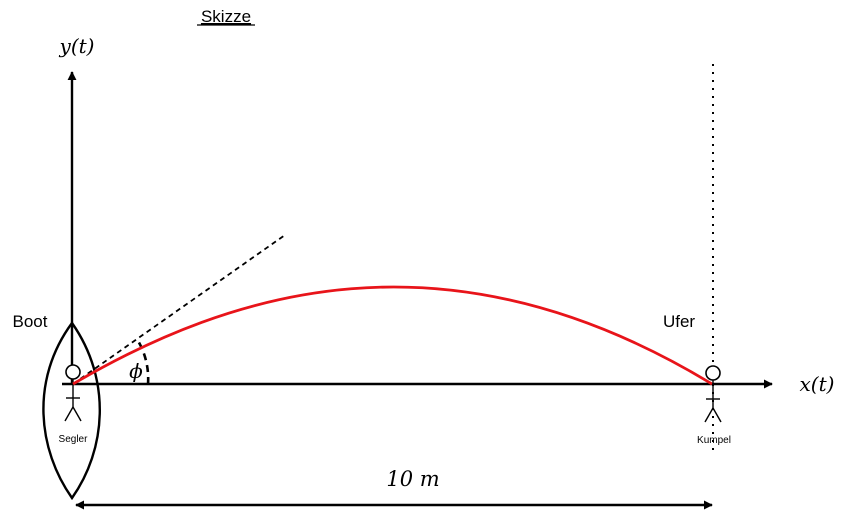 The width and height of the screenshot is (864, 511). I want to click on shore-label: Ufer, so click(679, 321).